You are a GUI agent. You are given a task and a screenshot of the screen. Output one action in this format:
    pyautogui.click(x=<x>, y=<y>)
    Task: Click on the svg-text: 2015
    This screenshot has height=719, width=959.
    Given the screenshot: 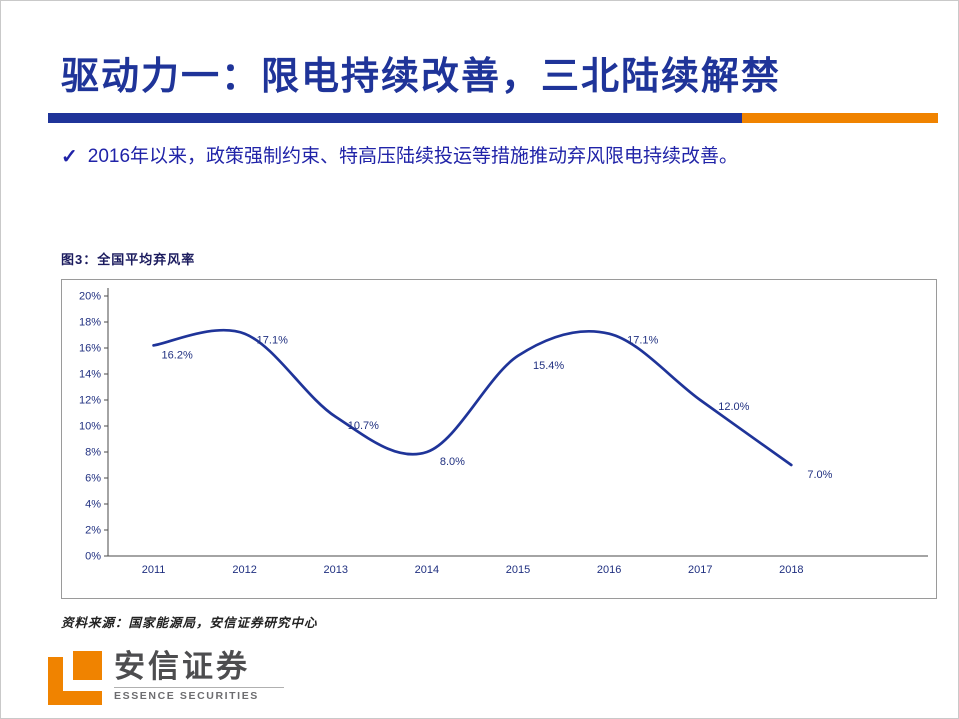 What is the action you would take?
    pyautogui.click(x=518, y=570)
    